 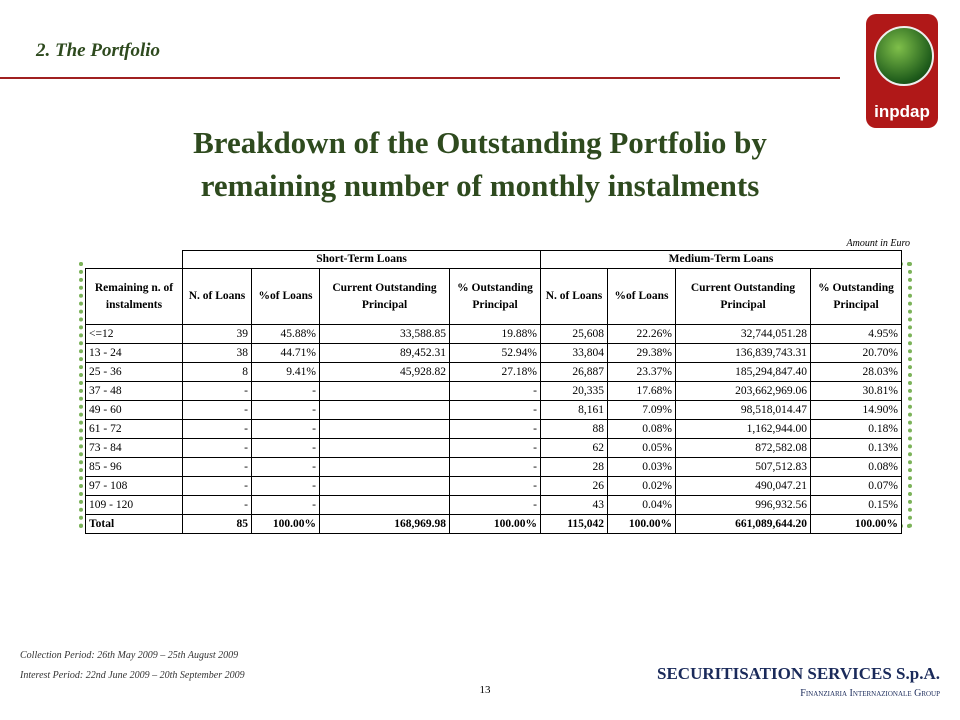 What do you see at coordinates (217, 353) in the screenshot?
I see `cell: 38` at bounding box center [217, 353].